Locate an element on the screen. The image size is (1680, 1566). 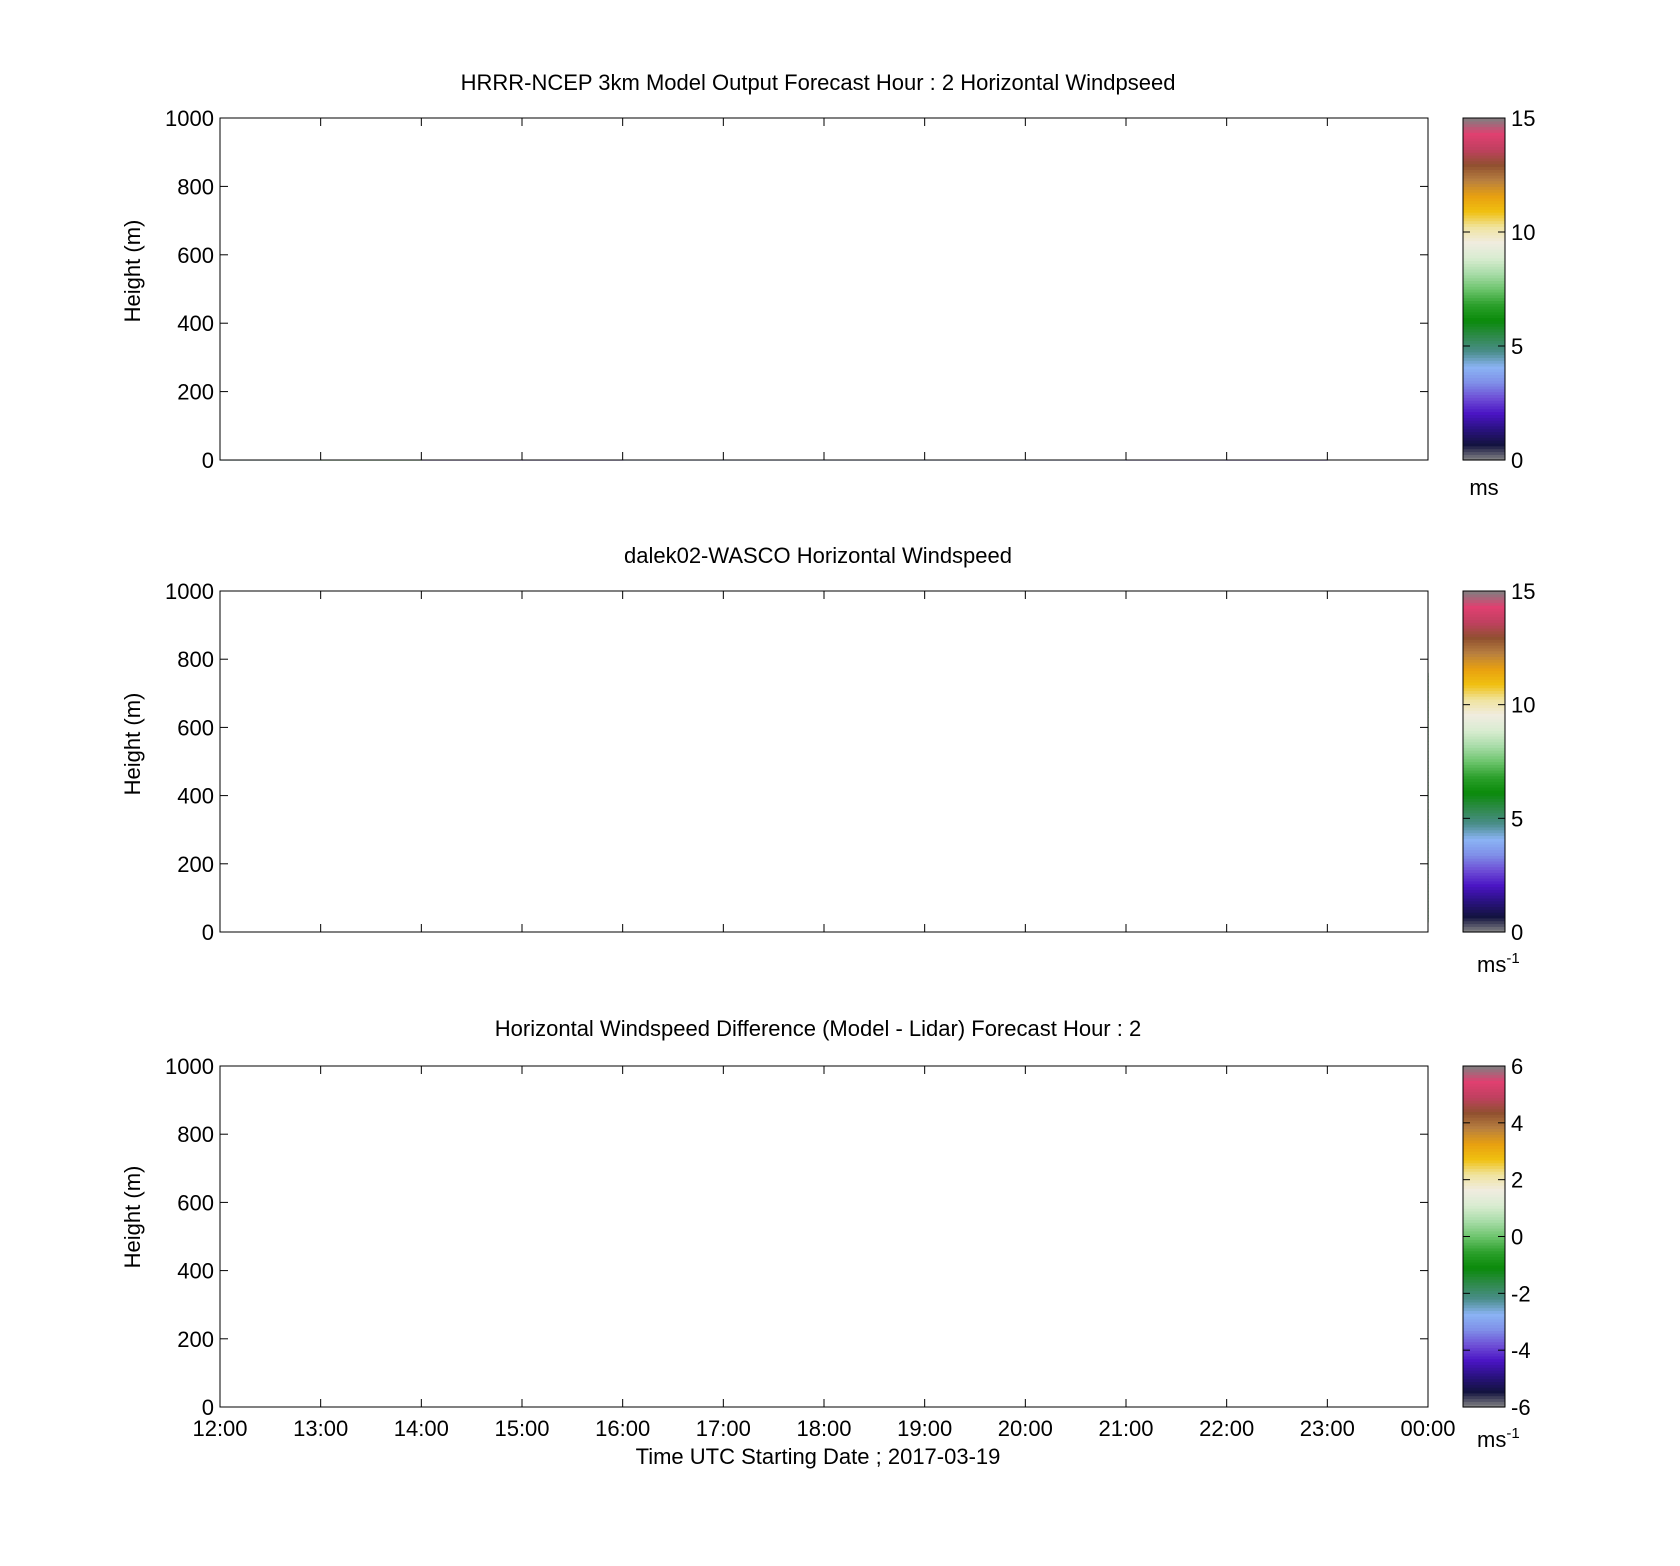
colorbar-tick-label: 0 is located at coordinates (1517, 460).